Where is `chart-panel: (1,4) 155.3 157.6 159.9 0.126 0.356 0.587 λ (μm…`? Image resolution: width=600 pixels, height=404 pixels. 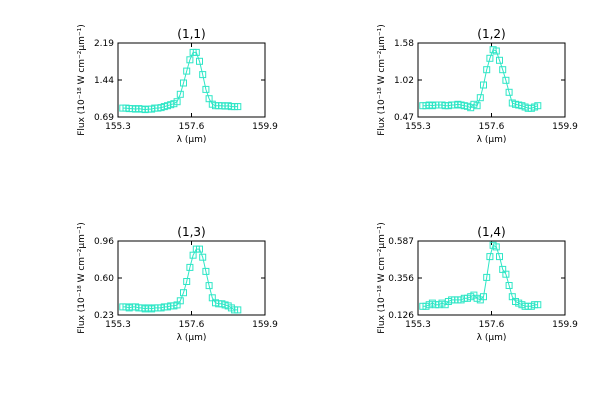
chart-panel: (1,4) 155.3 157.6 159.9 0.126 0.356 0.587 λ (μm… is located at coordinates (477, 282).